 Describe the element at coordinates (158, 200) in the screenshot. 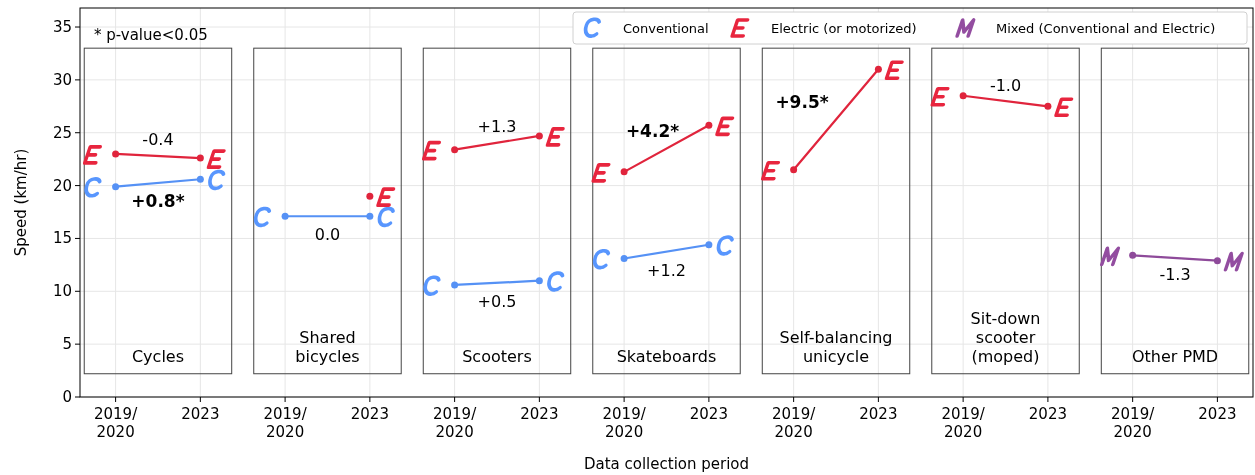

I see `annotation: +0.8*` at that location.